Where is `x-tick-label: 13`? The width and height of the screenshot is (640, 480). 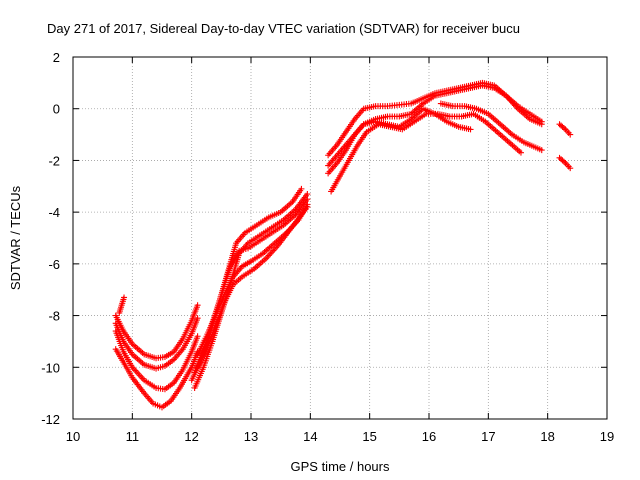 x-tick-label: 13 is located at coordinates (251, 436).